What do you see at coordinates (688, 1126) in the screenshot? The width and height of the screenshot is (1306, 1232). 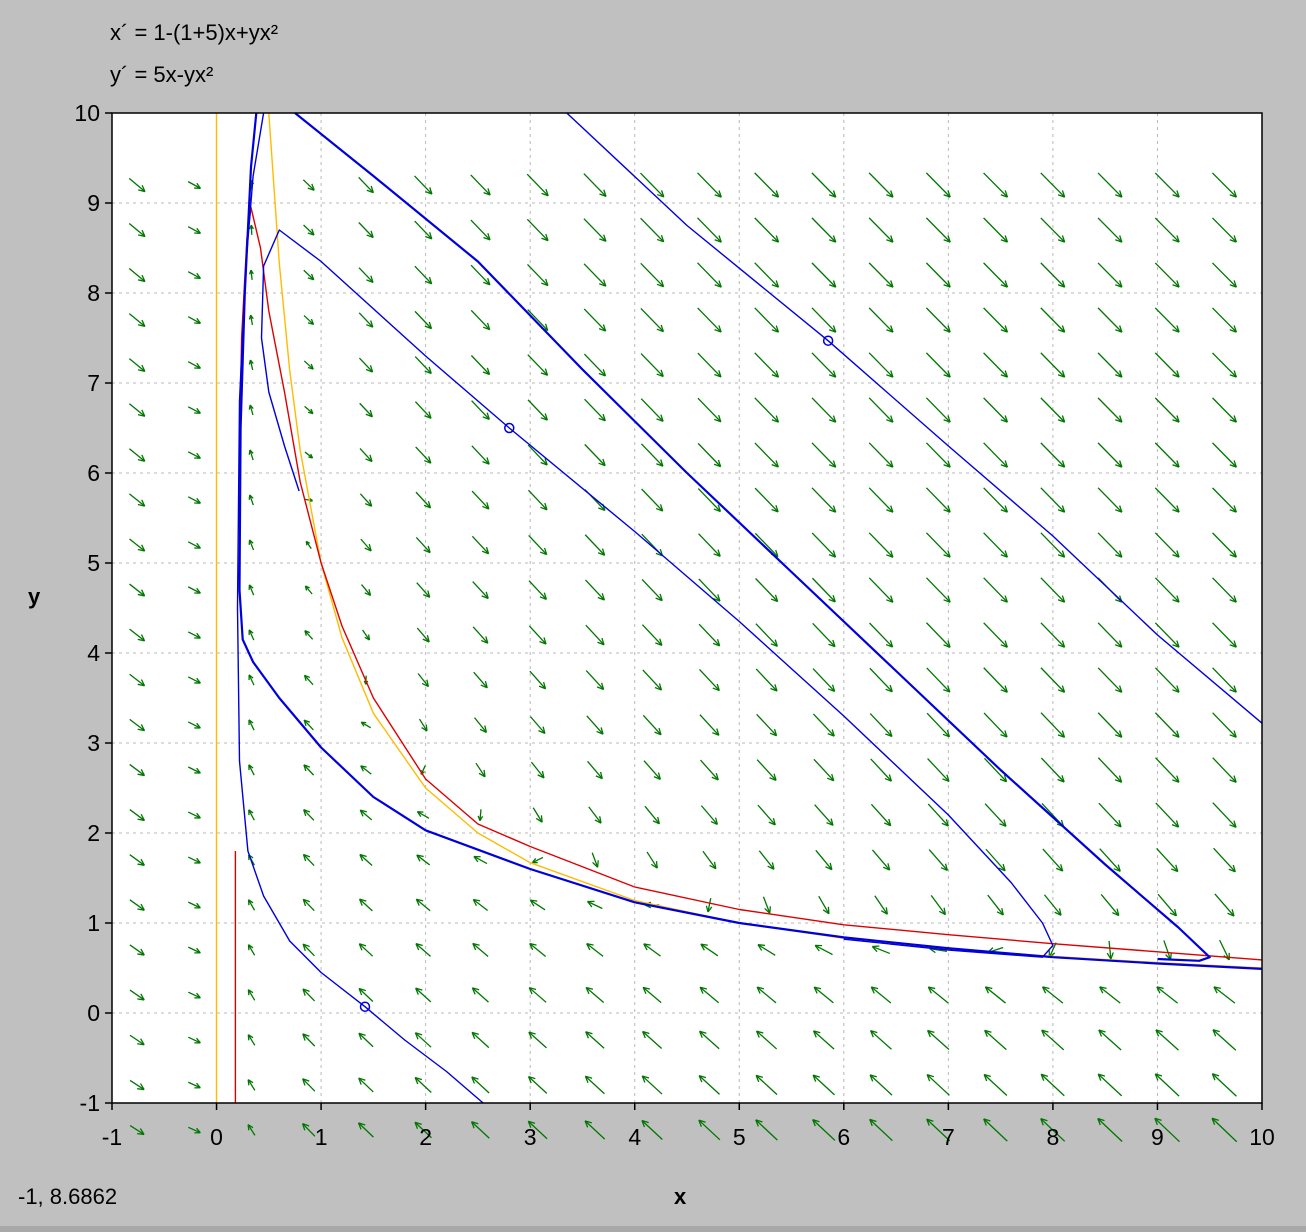 I see `x-axis: -1 0 1 2 3 4 5 6 7 8 9 10` at bounding box center [688, 1126].